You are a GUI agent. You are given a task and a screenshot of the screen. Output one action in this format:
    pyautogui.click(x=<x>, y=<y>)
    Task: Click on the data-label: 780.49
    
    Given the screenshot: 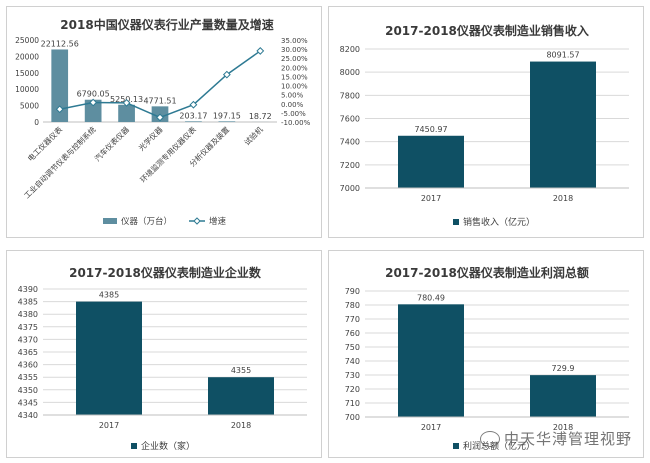 What is the action you would take?
    pyautogui.click(x=431, y=297)
    